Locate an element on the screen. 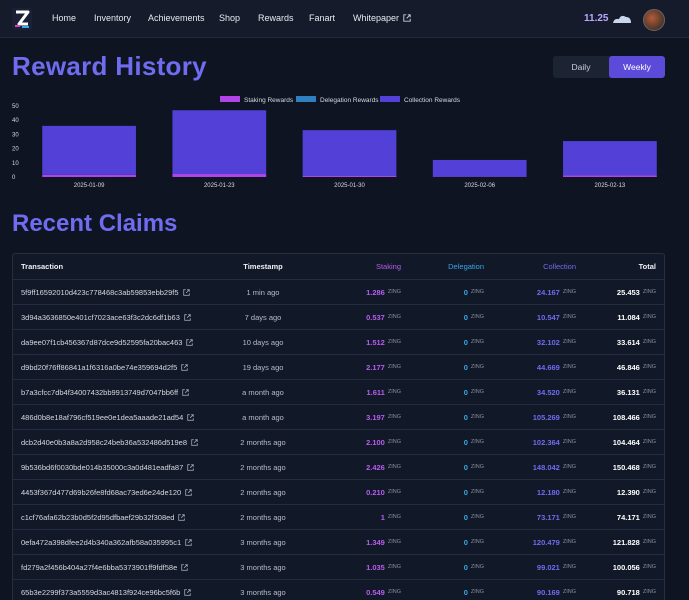 The width and height of the screenshot is (689, 600). total-value: 150.468 is located at coordinates (626, 467).